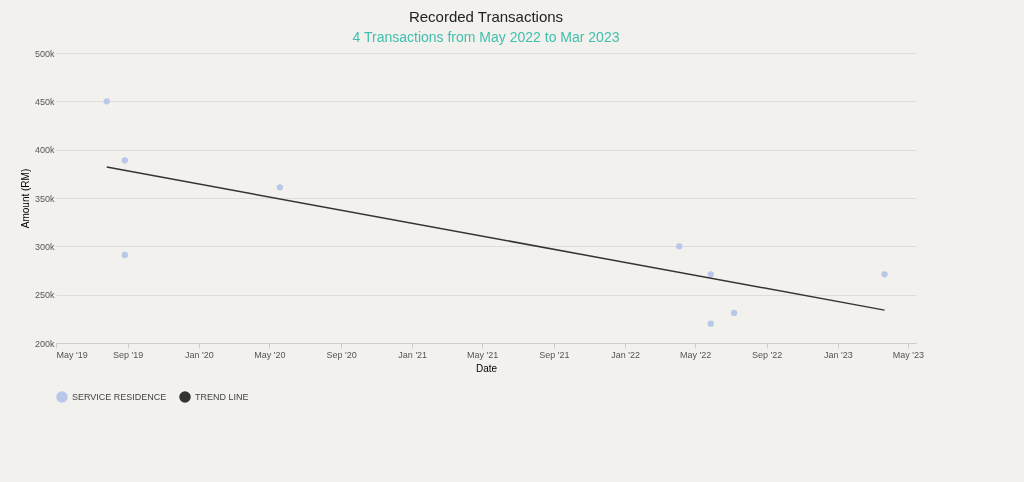 The image size is (1024, 482). Describe the element at coordinates (44, 53) in the screenshot. I see `y-tick-label: 500k` at that location.